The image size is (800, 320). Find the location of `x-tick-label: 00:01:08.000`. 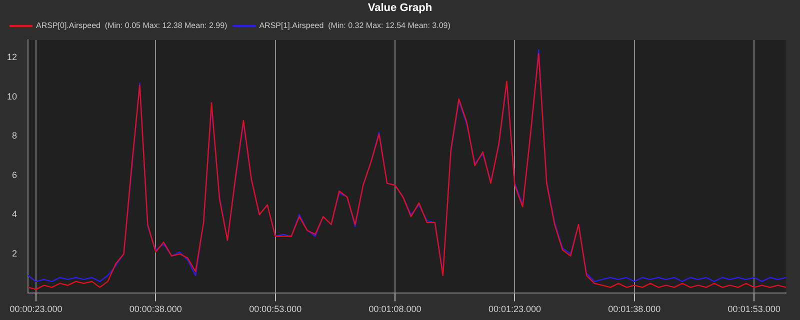

x-tick-label: 00:01:08.000 is located at coordinates (395, 309).